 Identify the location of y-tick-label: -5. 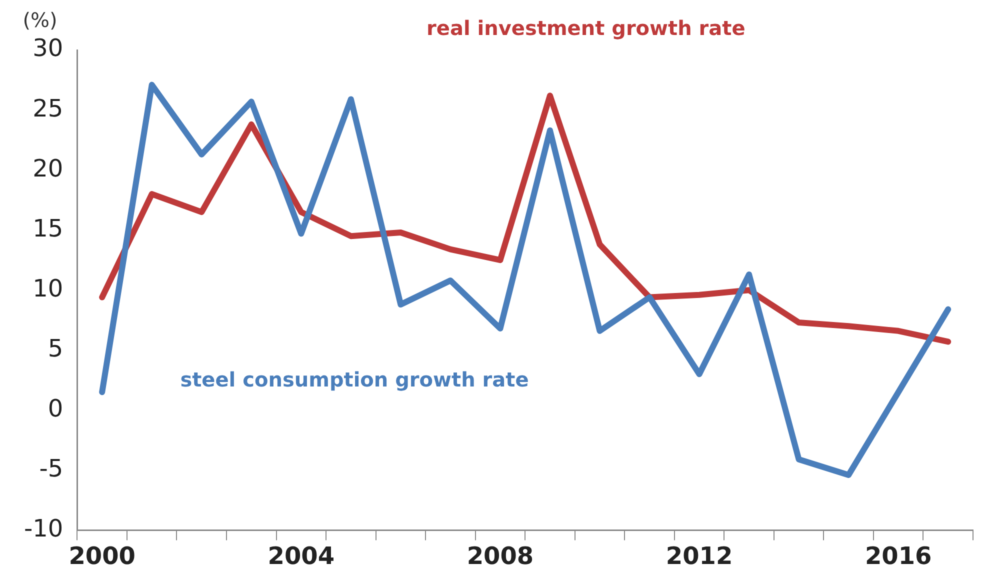
(51, 468).